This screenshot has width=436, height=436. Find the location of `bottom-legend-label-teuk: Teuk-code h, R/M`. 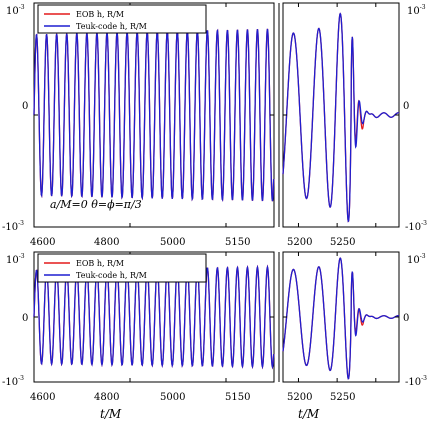

bottom-legend-label-teuk: Teuk-code h, R/M is located at coordinates (111, 275).